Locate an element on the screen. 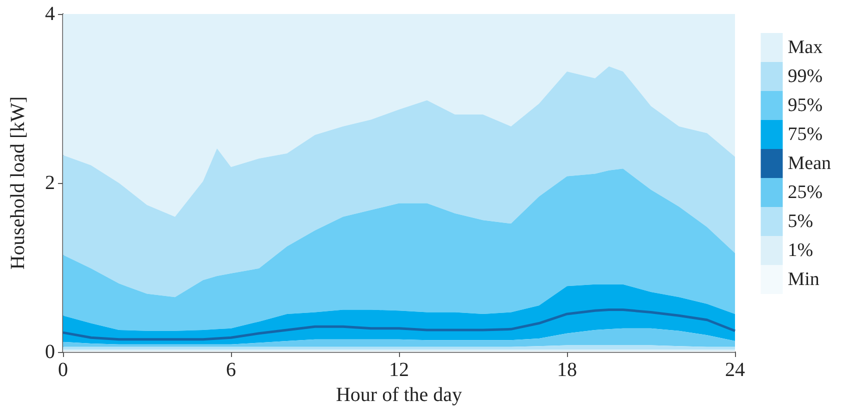 The image size is (846, 413). legend-label: 75% is located at coordinates (805, 134).